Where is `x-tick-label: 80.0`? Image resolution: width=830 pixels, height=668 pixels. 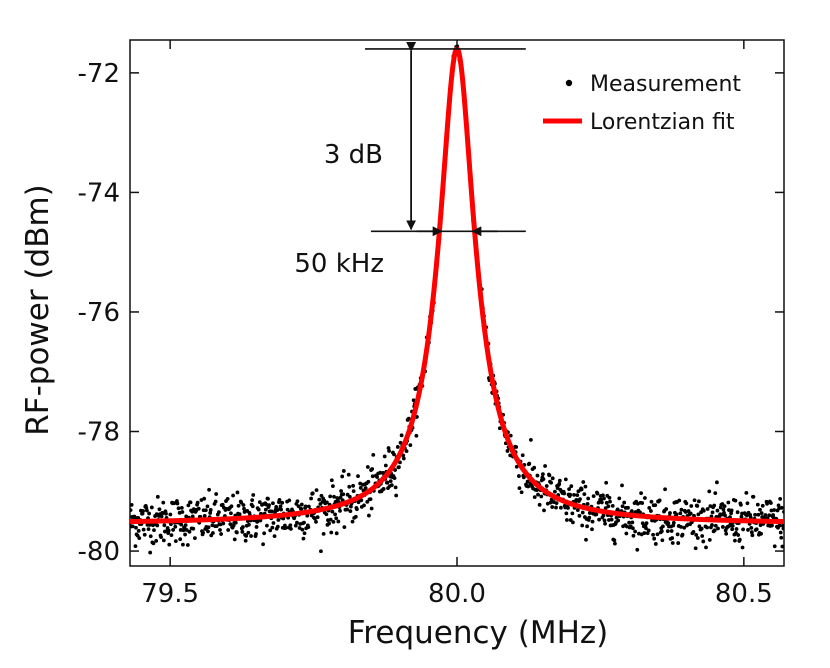 x-tick-label: 80.0 is located at coordinates (457, 594).